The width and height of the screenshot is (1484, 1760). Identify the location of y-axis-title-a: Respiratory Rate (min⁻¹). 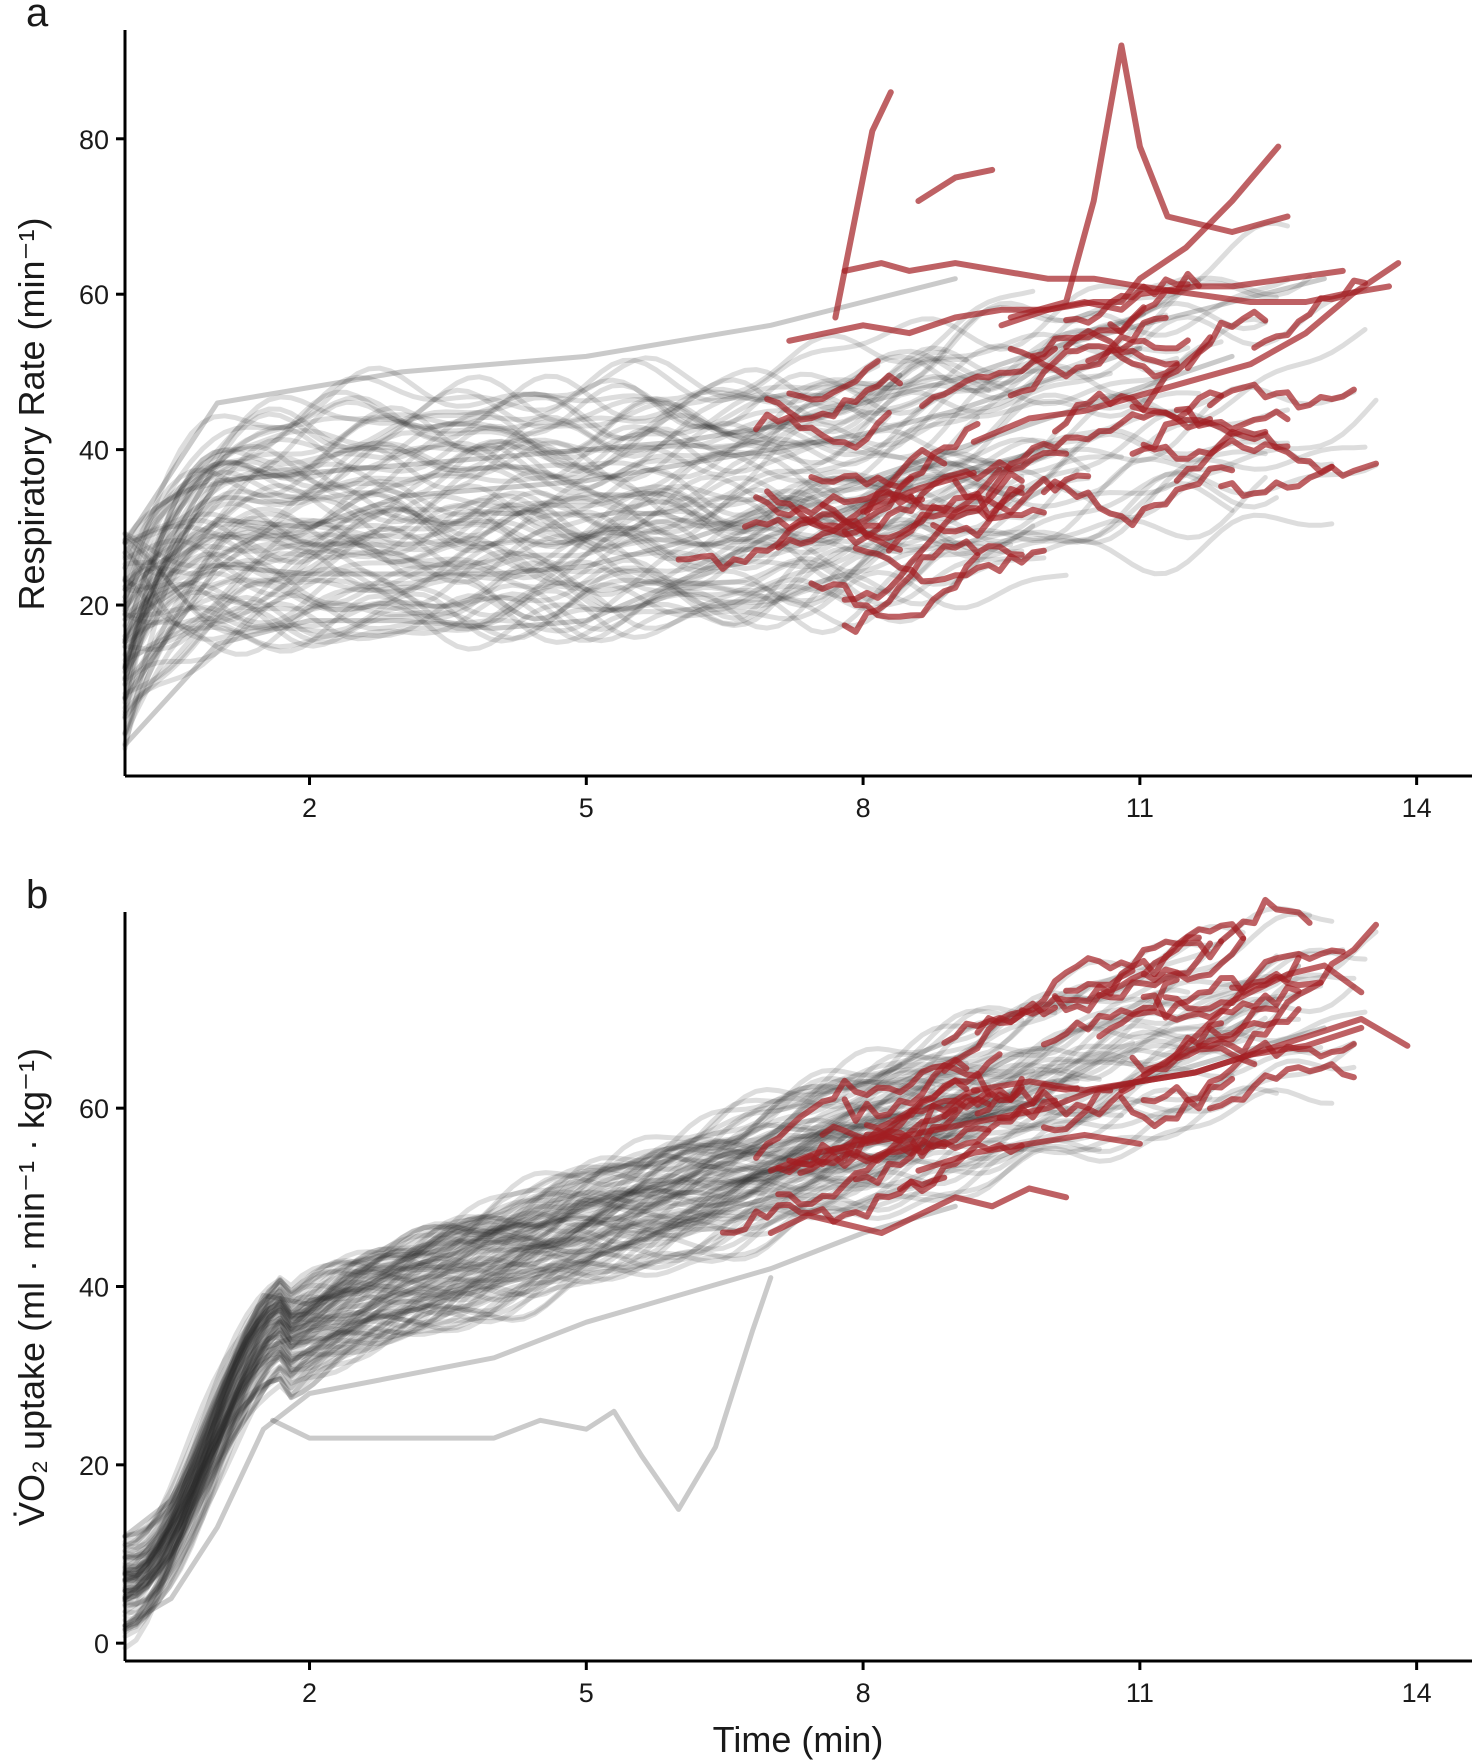
(31, 413).